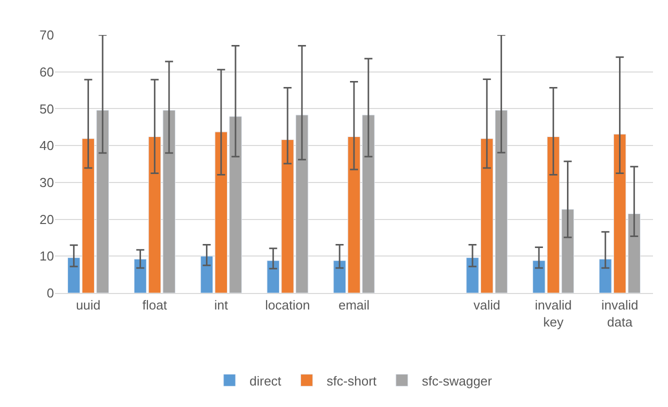 This screenshot has height=407, width=668. Describe the element at coordinates (221, 305) in the screenshot. I see `x-tick-label: int` at that location.